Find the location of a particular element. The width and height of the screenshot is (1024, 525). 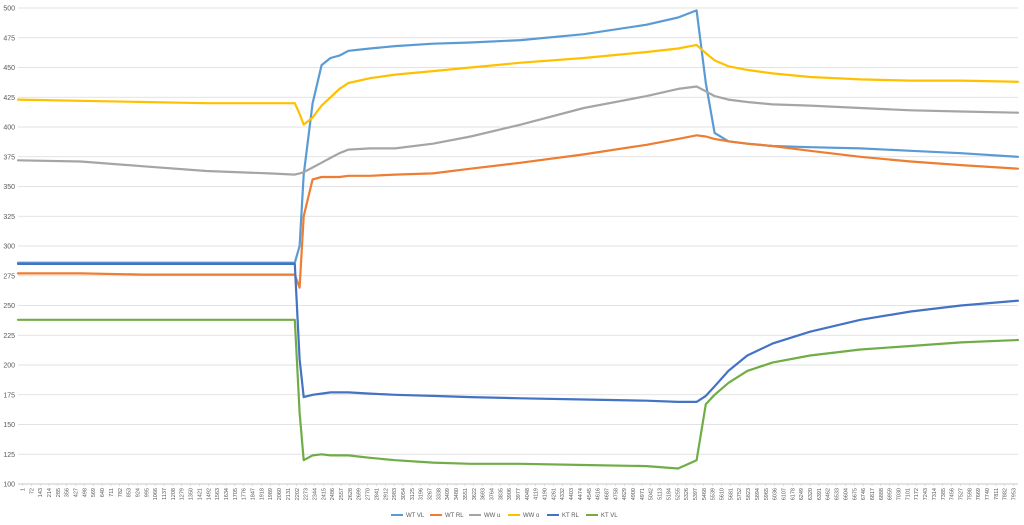

x-tick-label: 7030 is located at coordinates (900, 494).